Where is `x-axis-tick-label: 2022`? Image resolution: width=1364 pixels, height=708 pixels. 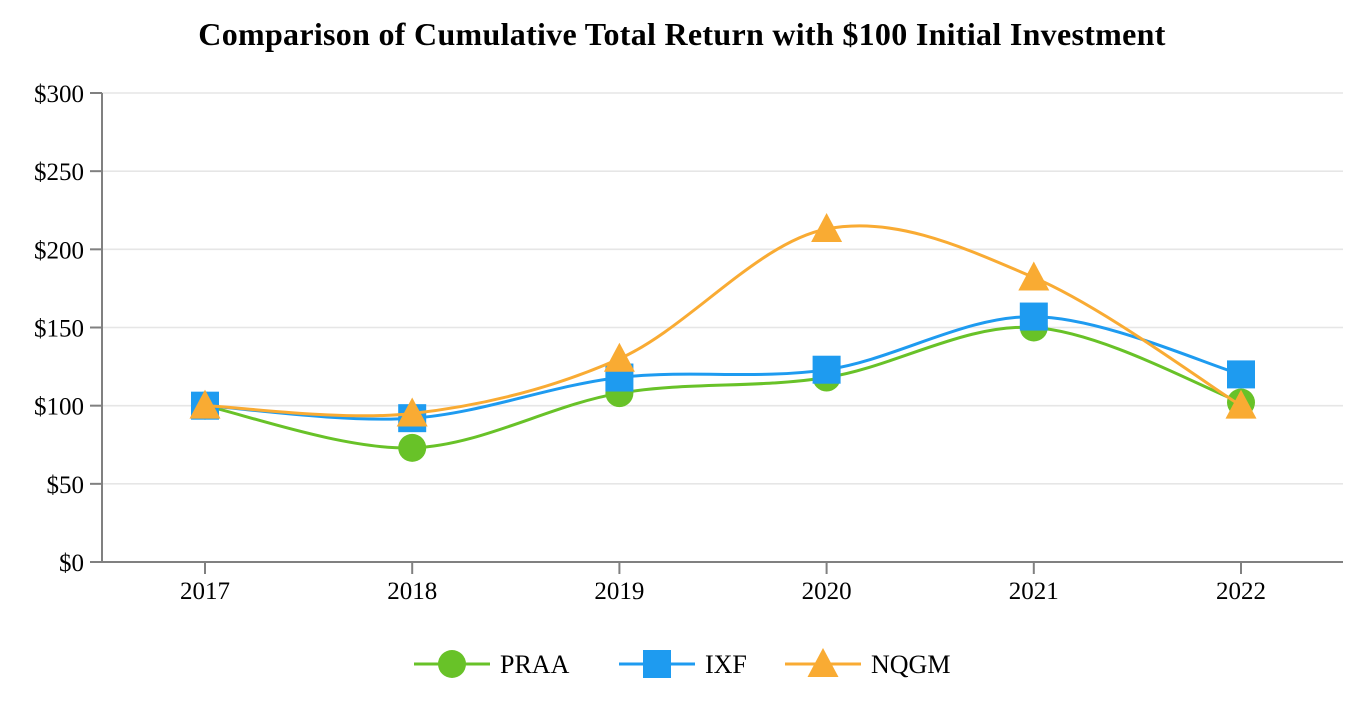
x-axis-tick-label: 2022 is located at coordinates (1241, 591).